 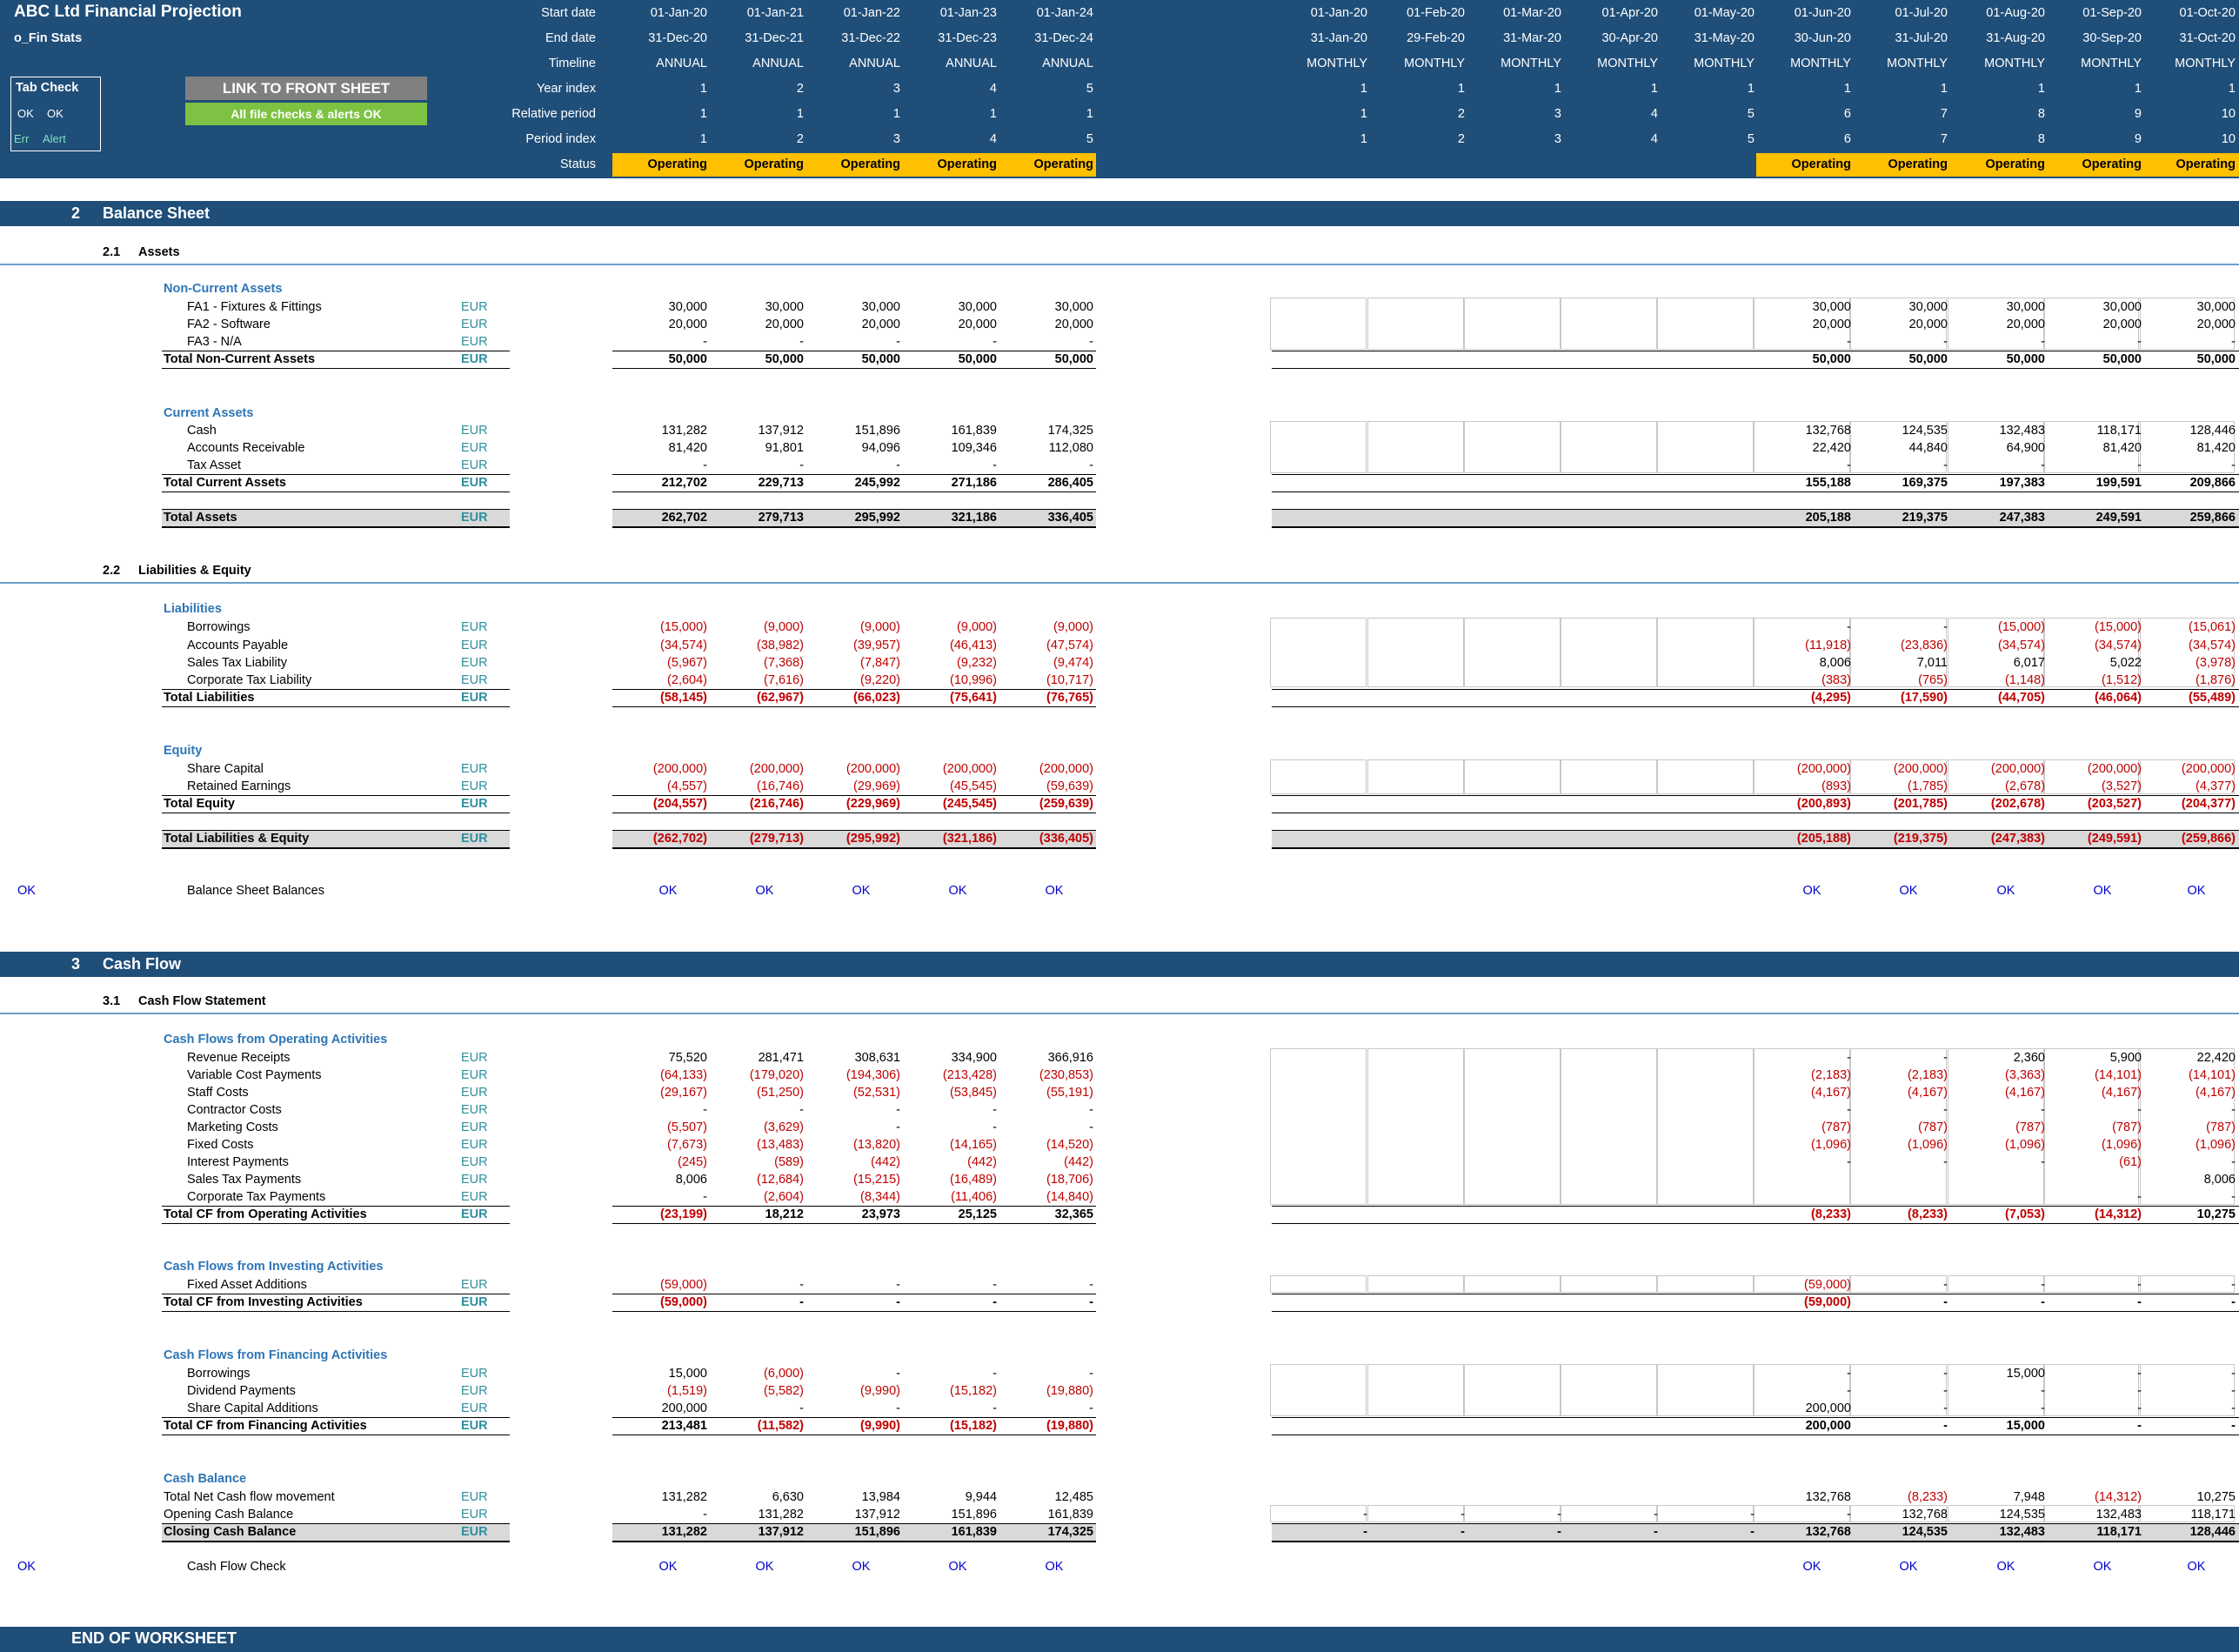 What do you see at coordinates (1532, 38) in the screenshot?
I see `monthly-end: 31-Mar-20` at bounding box center [1532, 38].